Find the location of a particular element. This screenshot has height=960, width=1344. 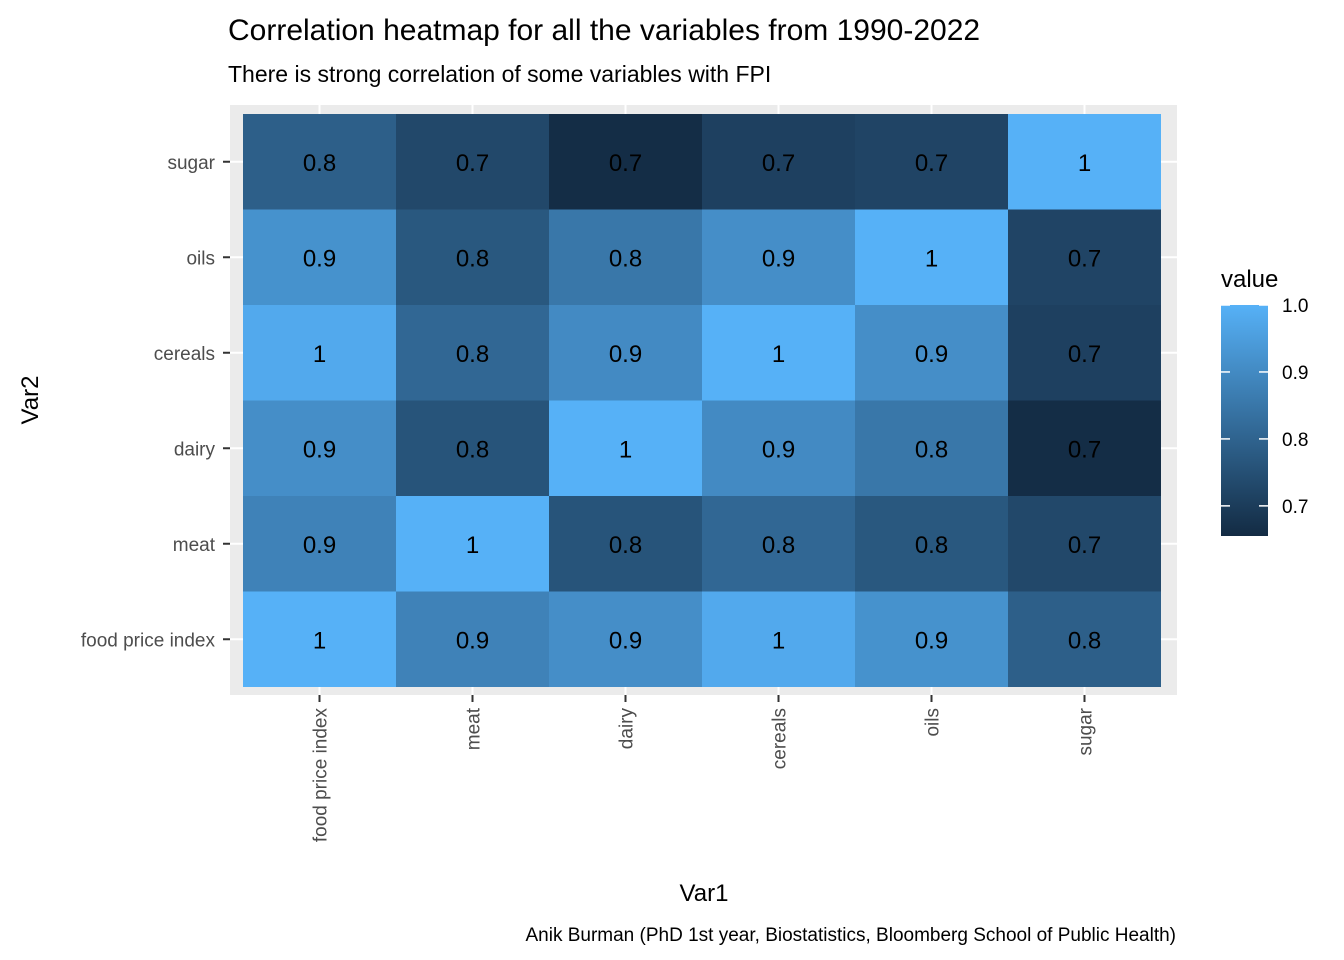

legend-colorbar is located at coordinates (1244, 420).